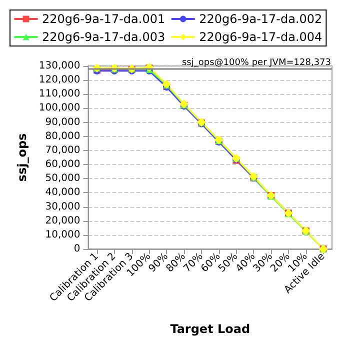 The image size is (348, 348). What do you see at coordinates (22, 157) in the screenshot?
I see `y-axis-title: ssj_ops` at bounding box center [22, 157].